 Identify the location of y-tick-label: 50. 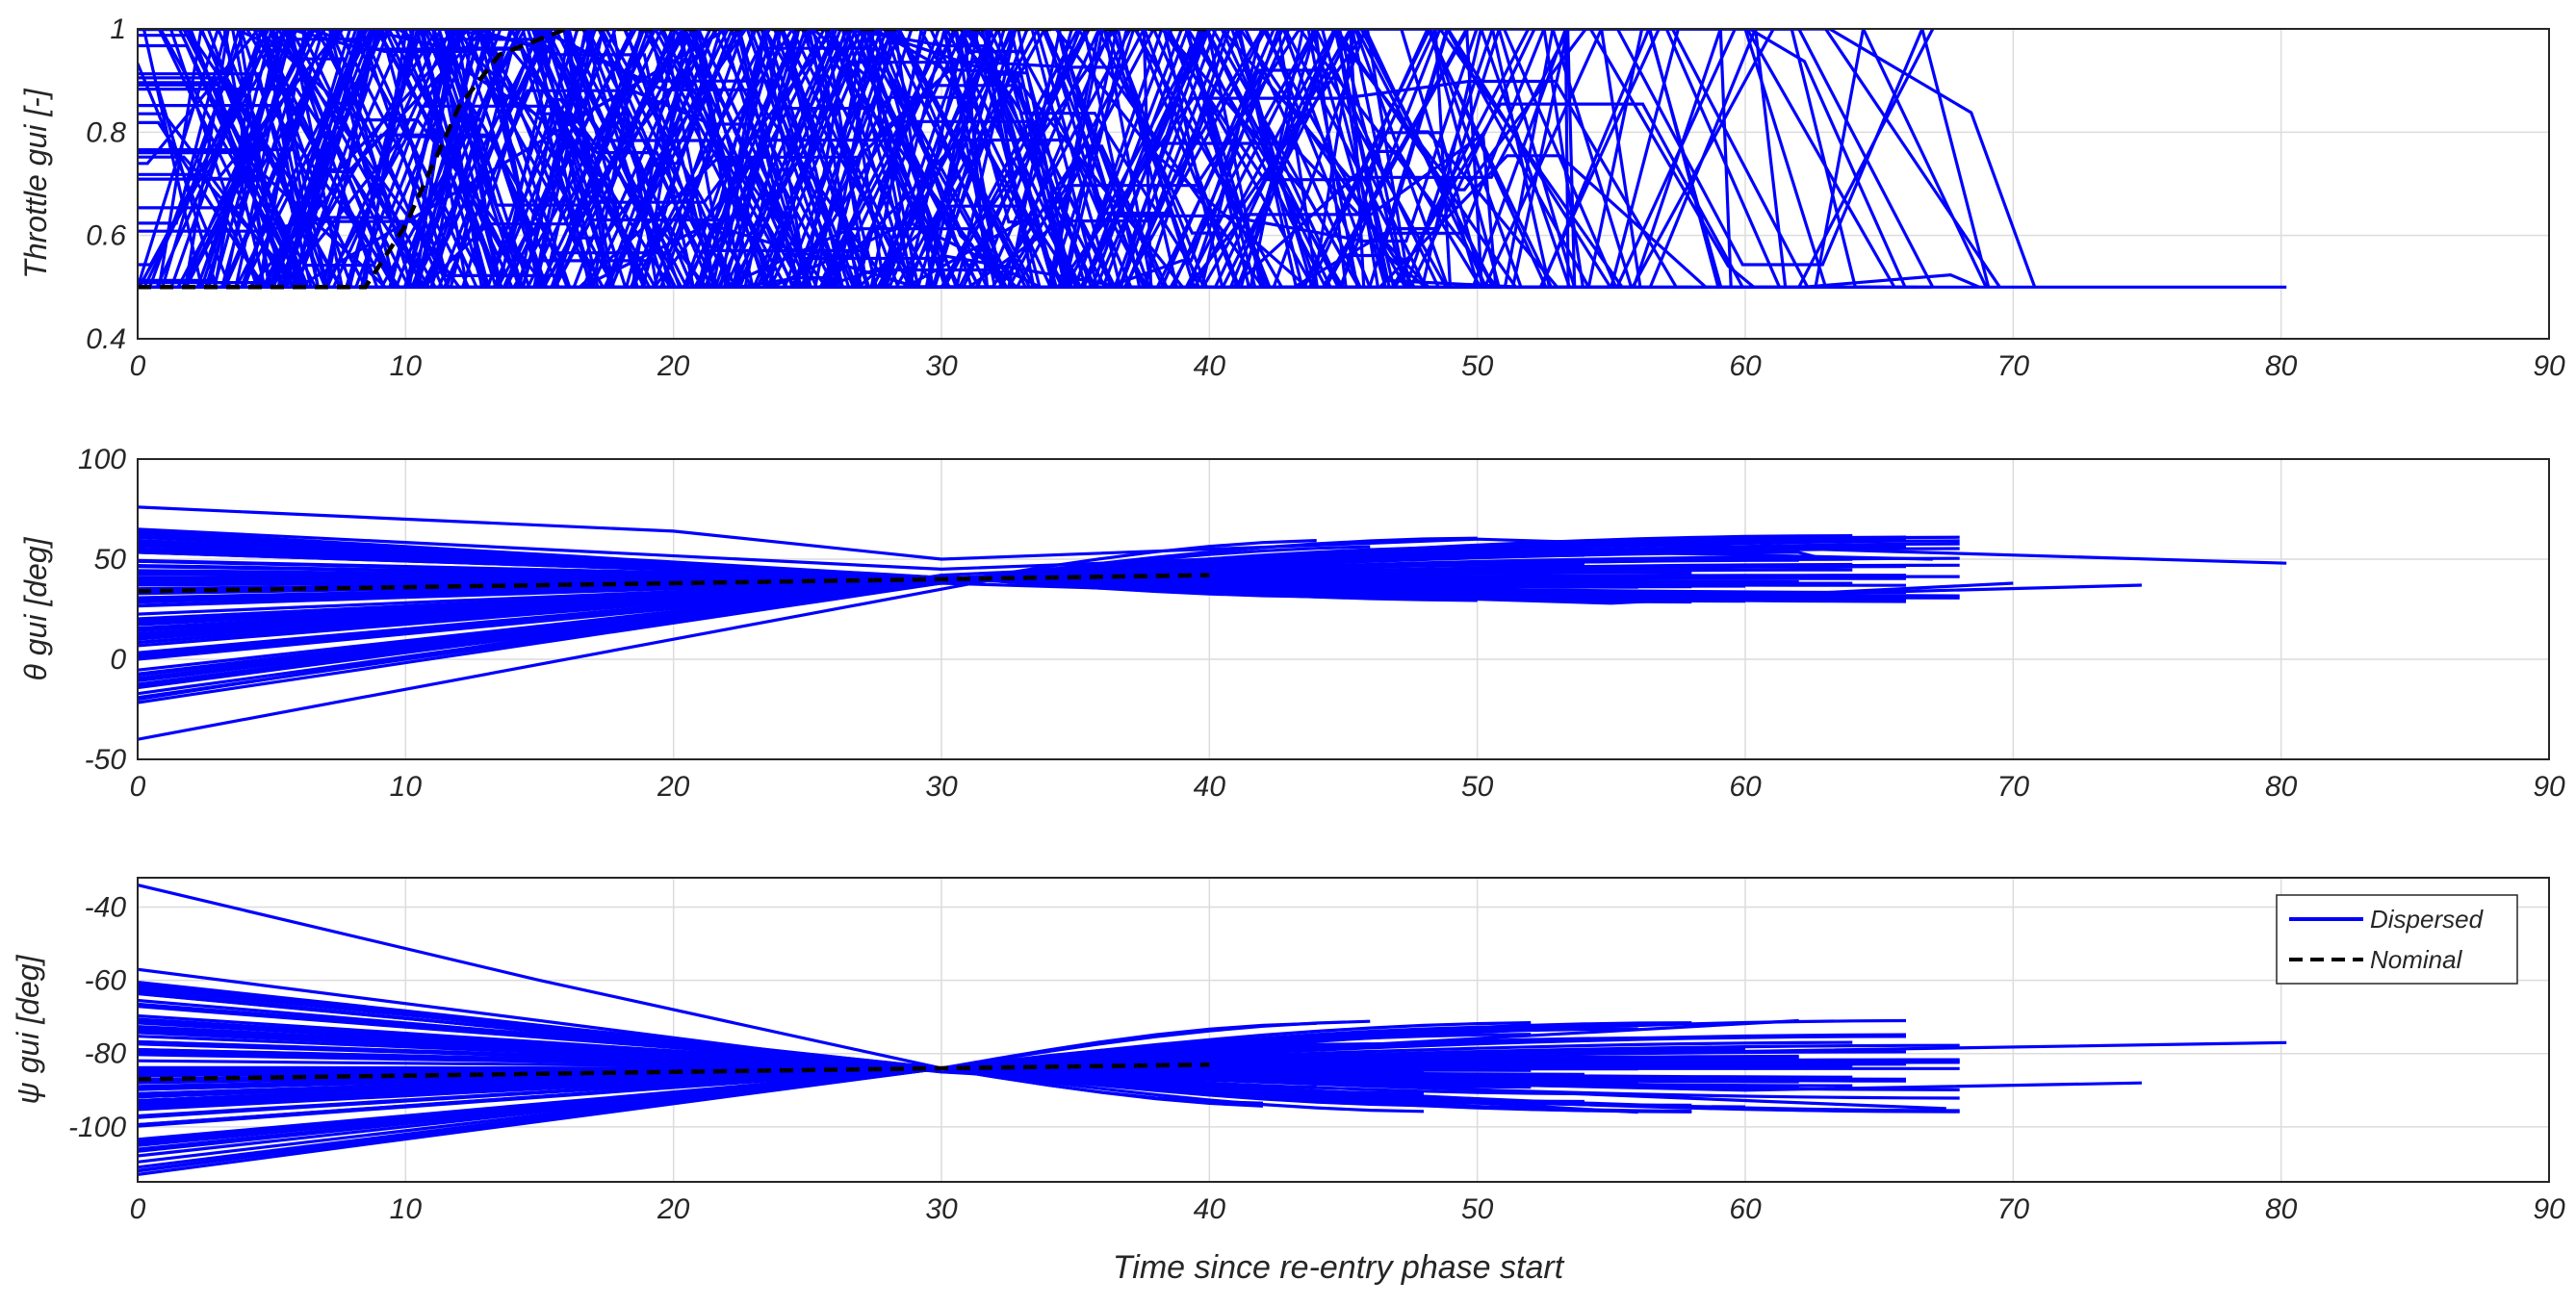
(111, 560).